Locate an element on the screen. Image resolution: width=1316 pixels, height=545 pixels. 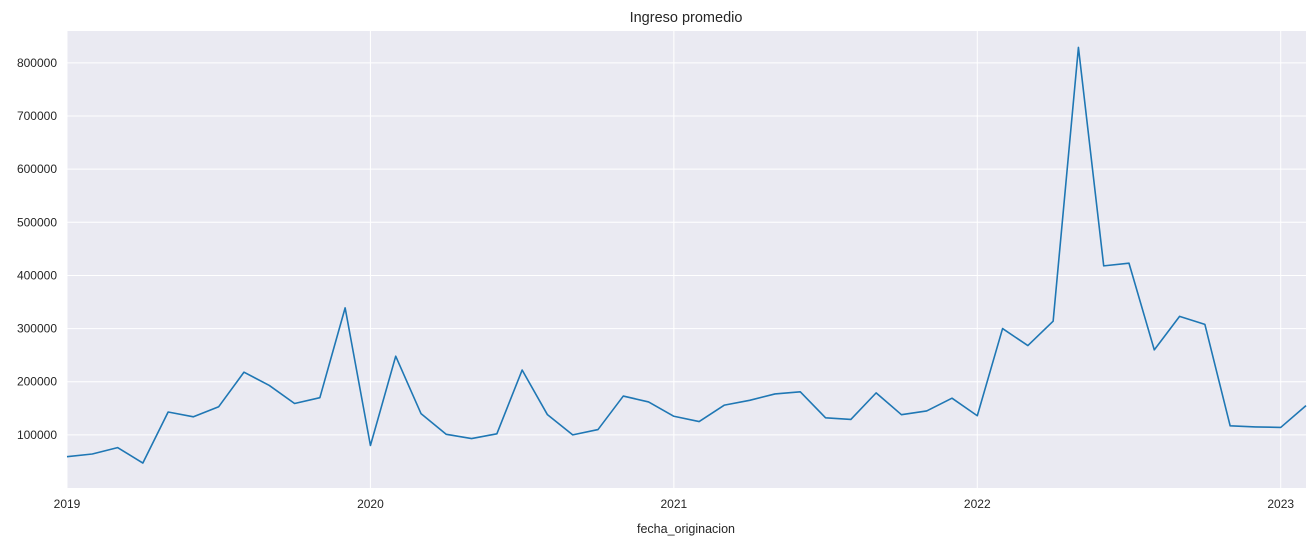
chart-title: Ingreso promedio is located at coordinates (686, 18).